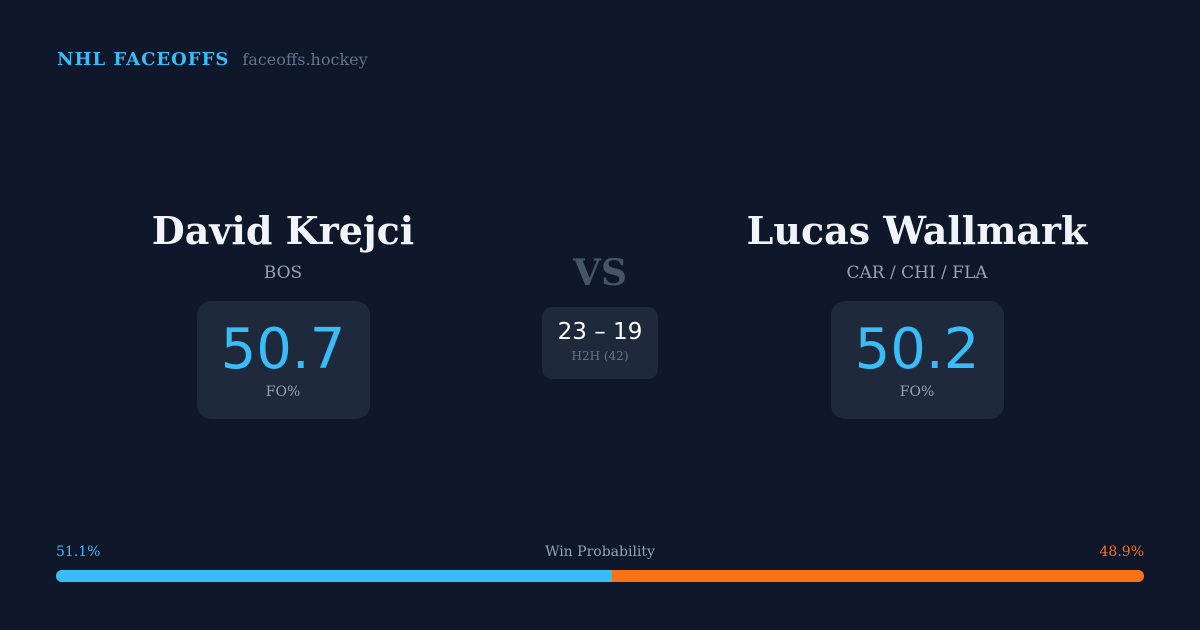 This screenshot has width=1200, height=630. I want to click on h2h-label: H2H (42), so click(600, 356).